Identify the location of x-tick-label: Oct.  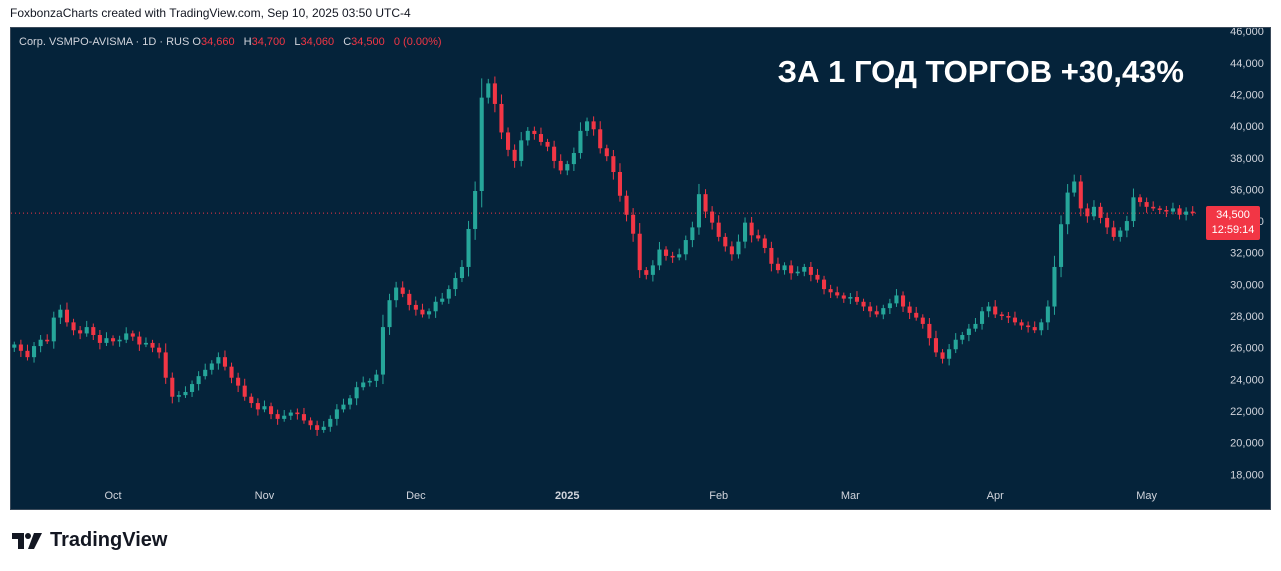
(112, 496).